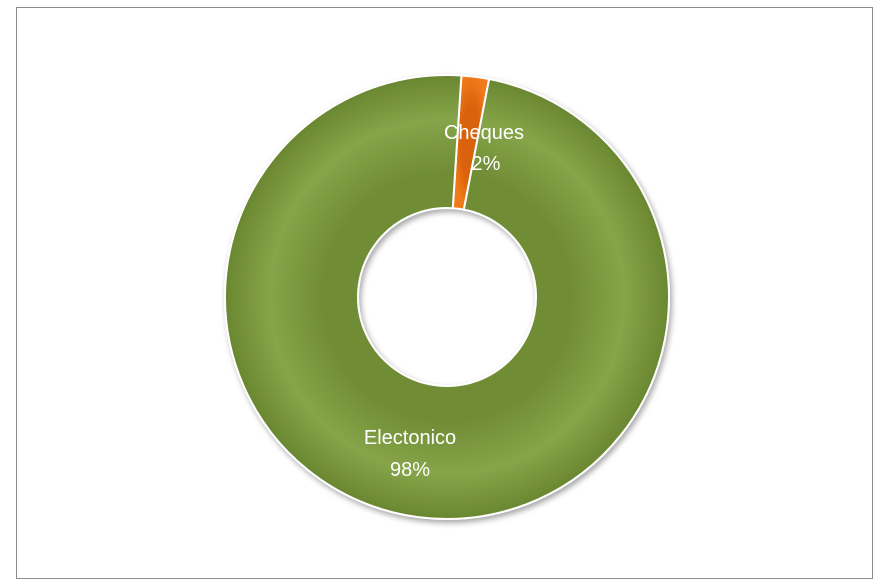  What do you see at coordinates (486, 164) in the screenshot?
I see `slice-label-cheques-percent: 2%` at bounding box center [486, 164].